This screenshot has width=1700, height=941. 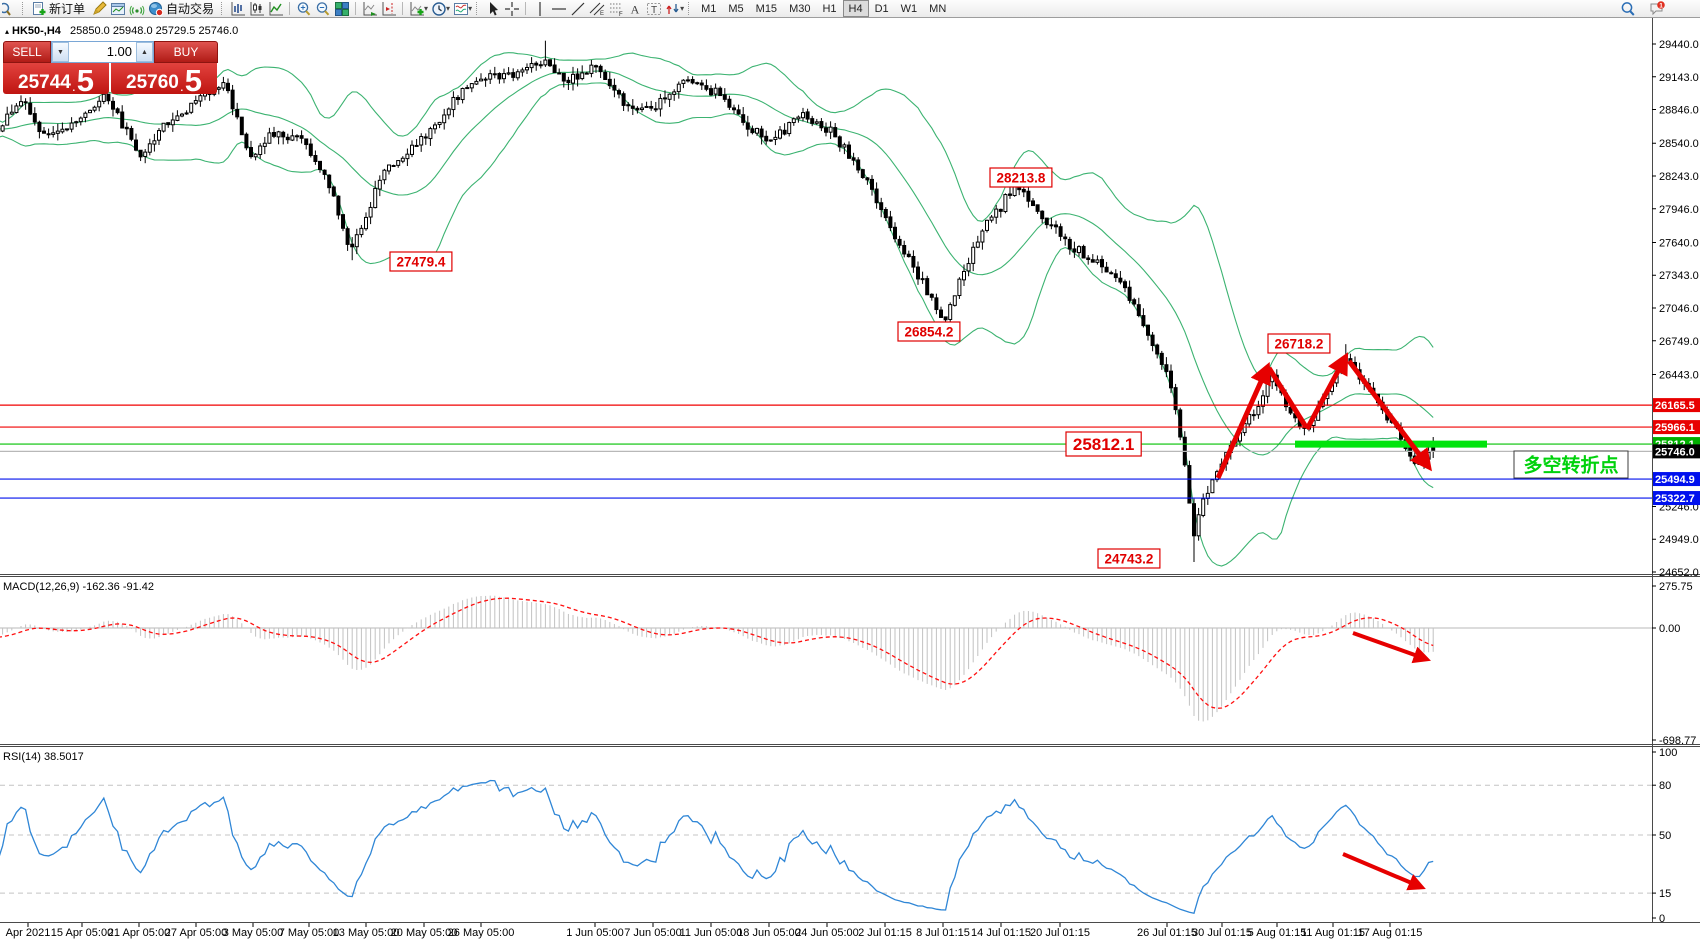 What do you see at coordinates (416, 9) in the screenshot?
I see `indicators-icon` at bounding box center [416, 9].